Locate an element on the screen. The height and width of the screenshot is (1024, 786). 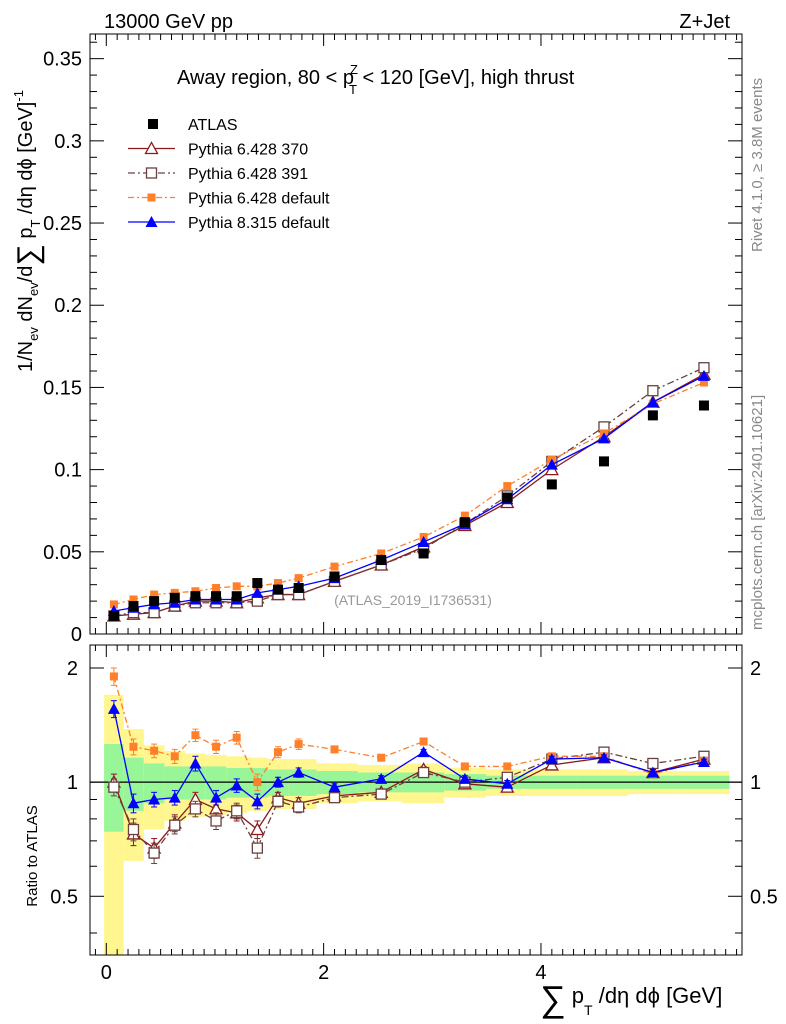
x-axis-label: ∑ pT /dη dϕ [GeV] is located at coordinates (631, 998).